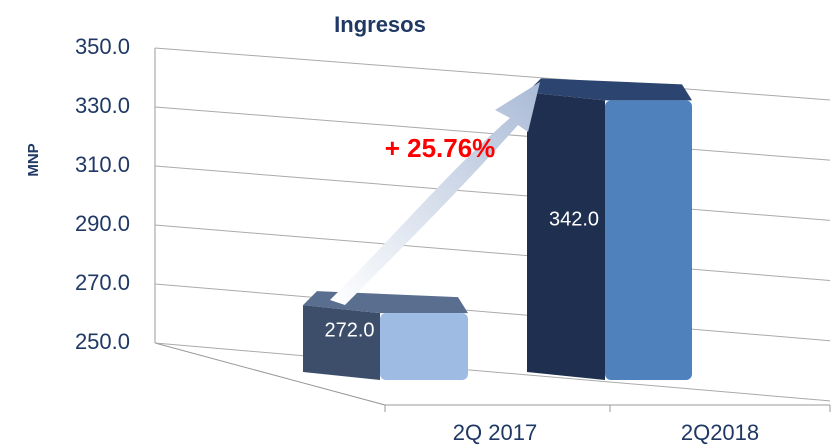 This screenshot has height=448, width=837. I want to click on y-tick-label: 350.0, so click(102, 46).